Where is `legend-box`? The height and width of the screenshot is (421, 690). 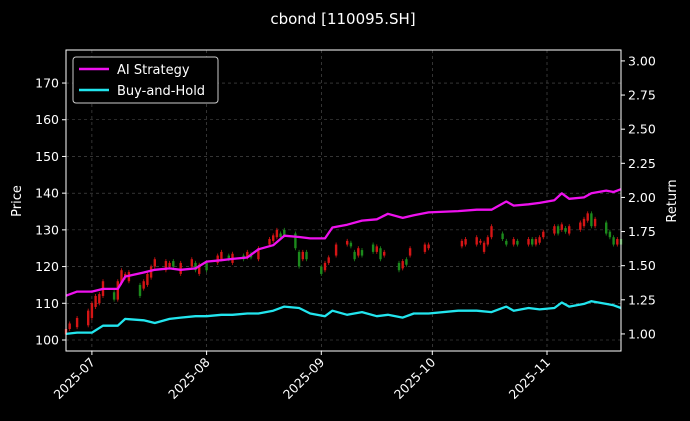 legend-box is located at coordinates (145, 80).